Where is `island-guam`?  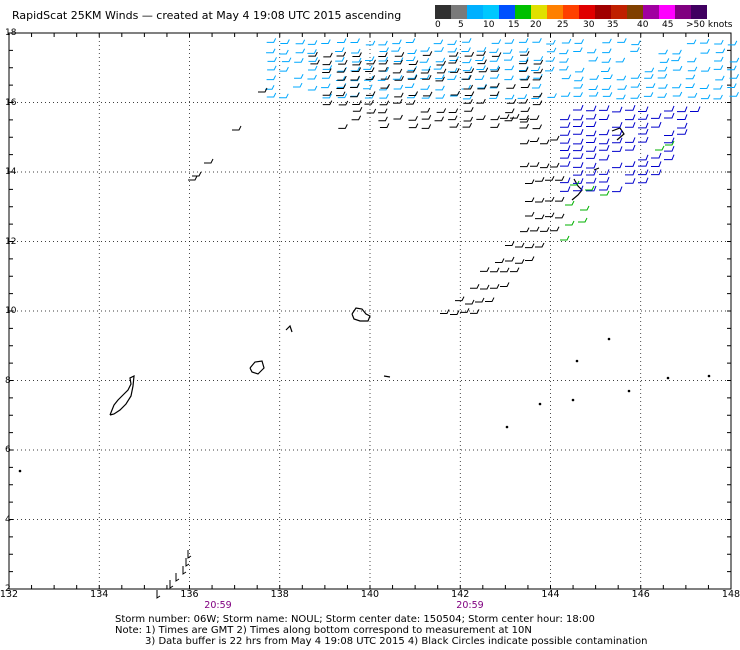
island-guam is located at coordinates (577, 189).